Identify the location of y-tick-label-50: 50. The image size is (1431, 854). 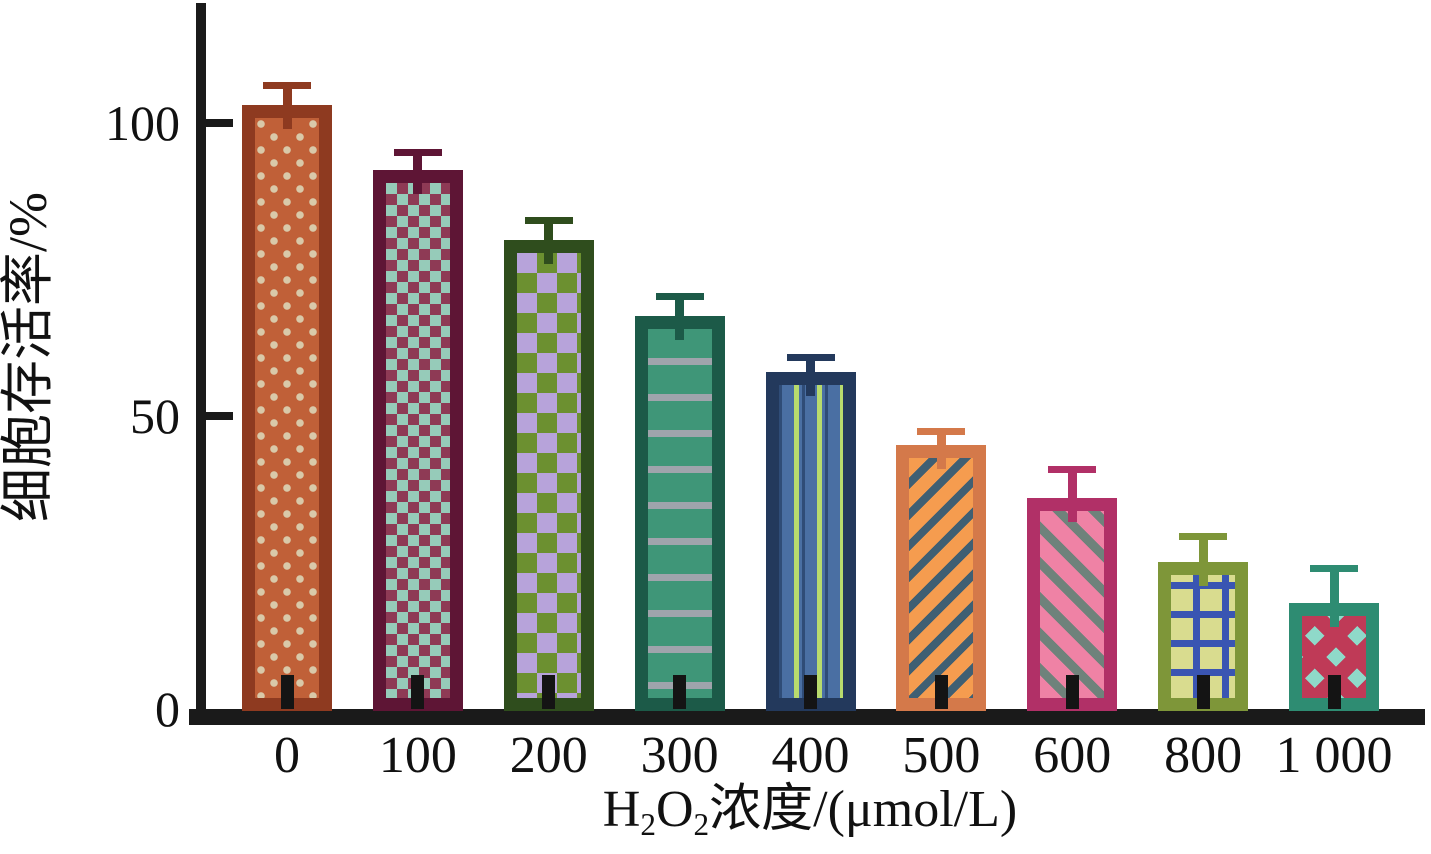
(155, 415).